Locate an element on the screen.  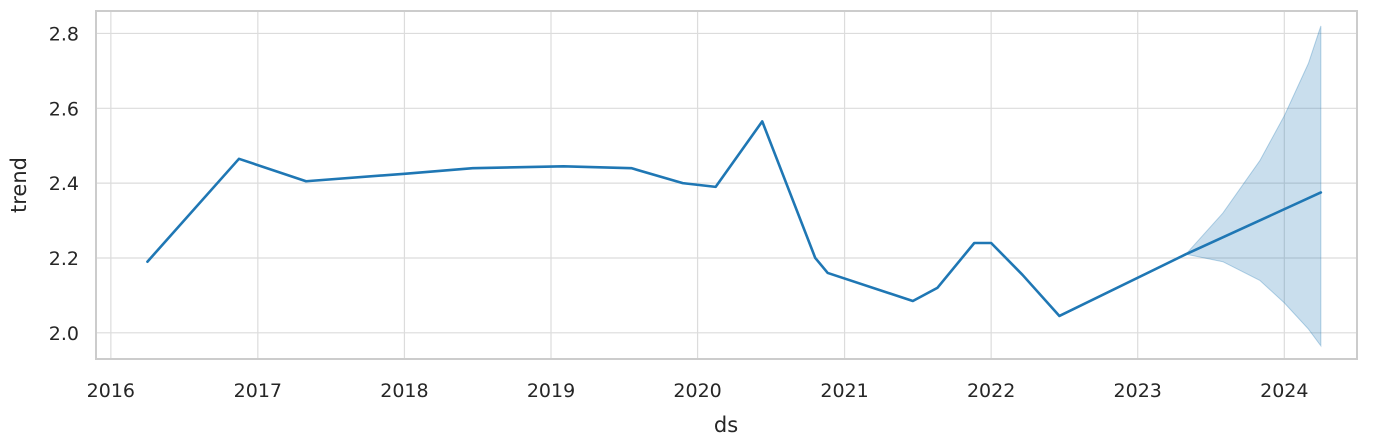
y-tick-label: 2.2 is located at coordinates (64, 259).